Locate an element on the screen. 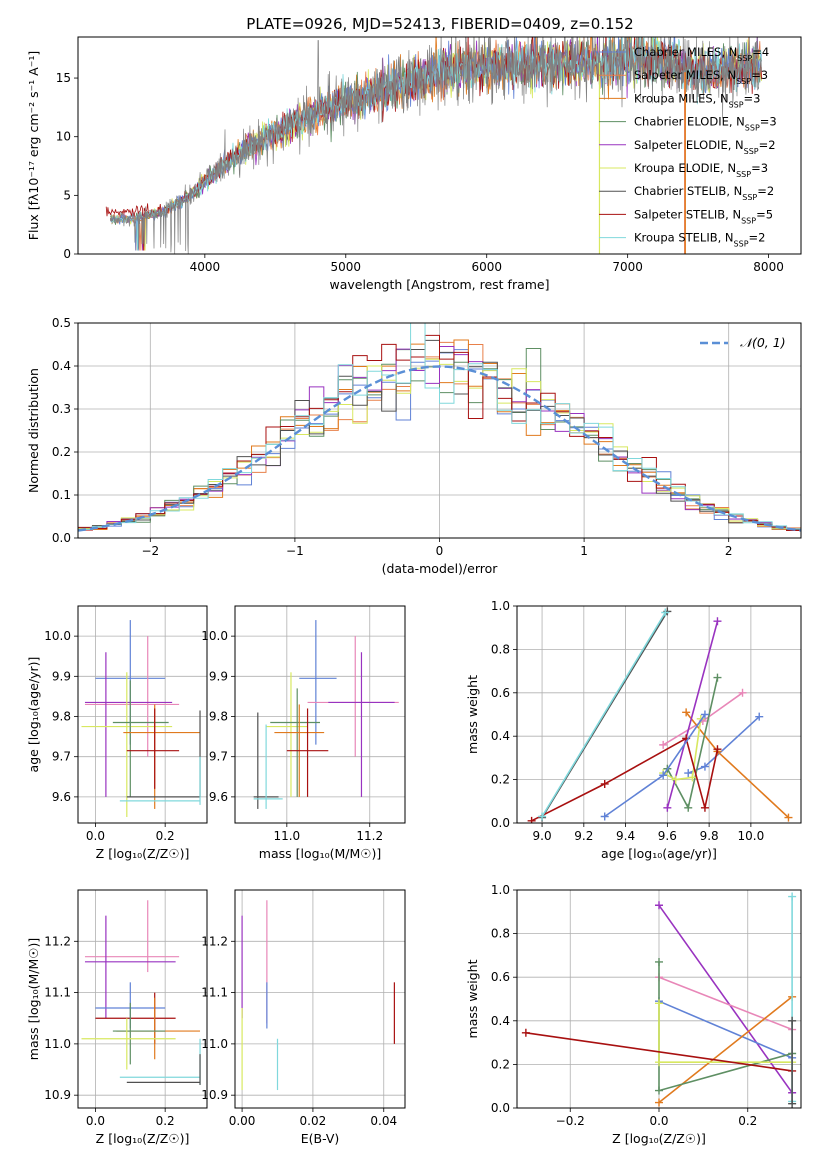 The height and width of the screenshot is (1170, 819). age_vs_mass-errorbars is located at coordinates (326, 714).